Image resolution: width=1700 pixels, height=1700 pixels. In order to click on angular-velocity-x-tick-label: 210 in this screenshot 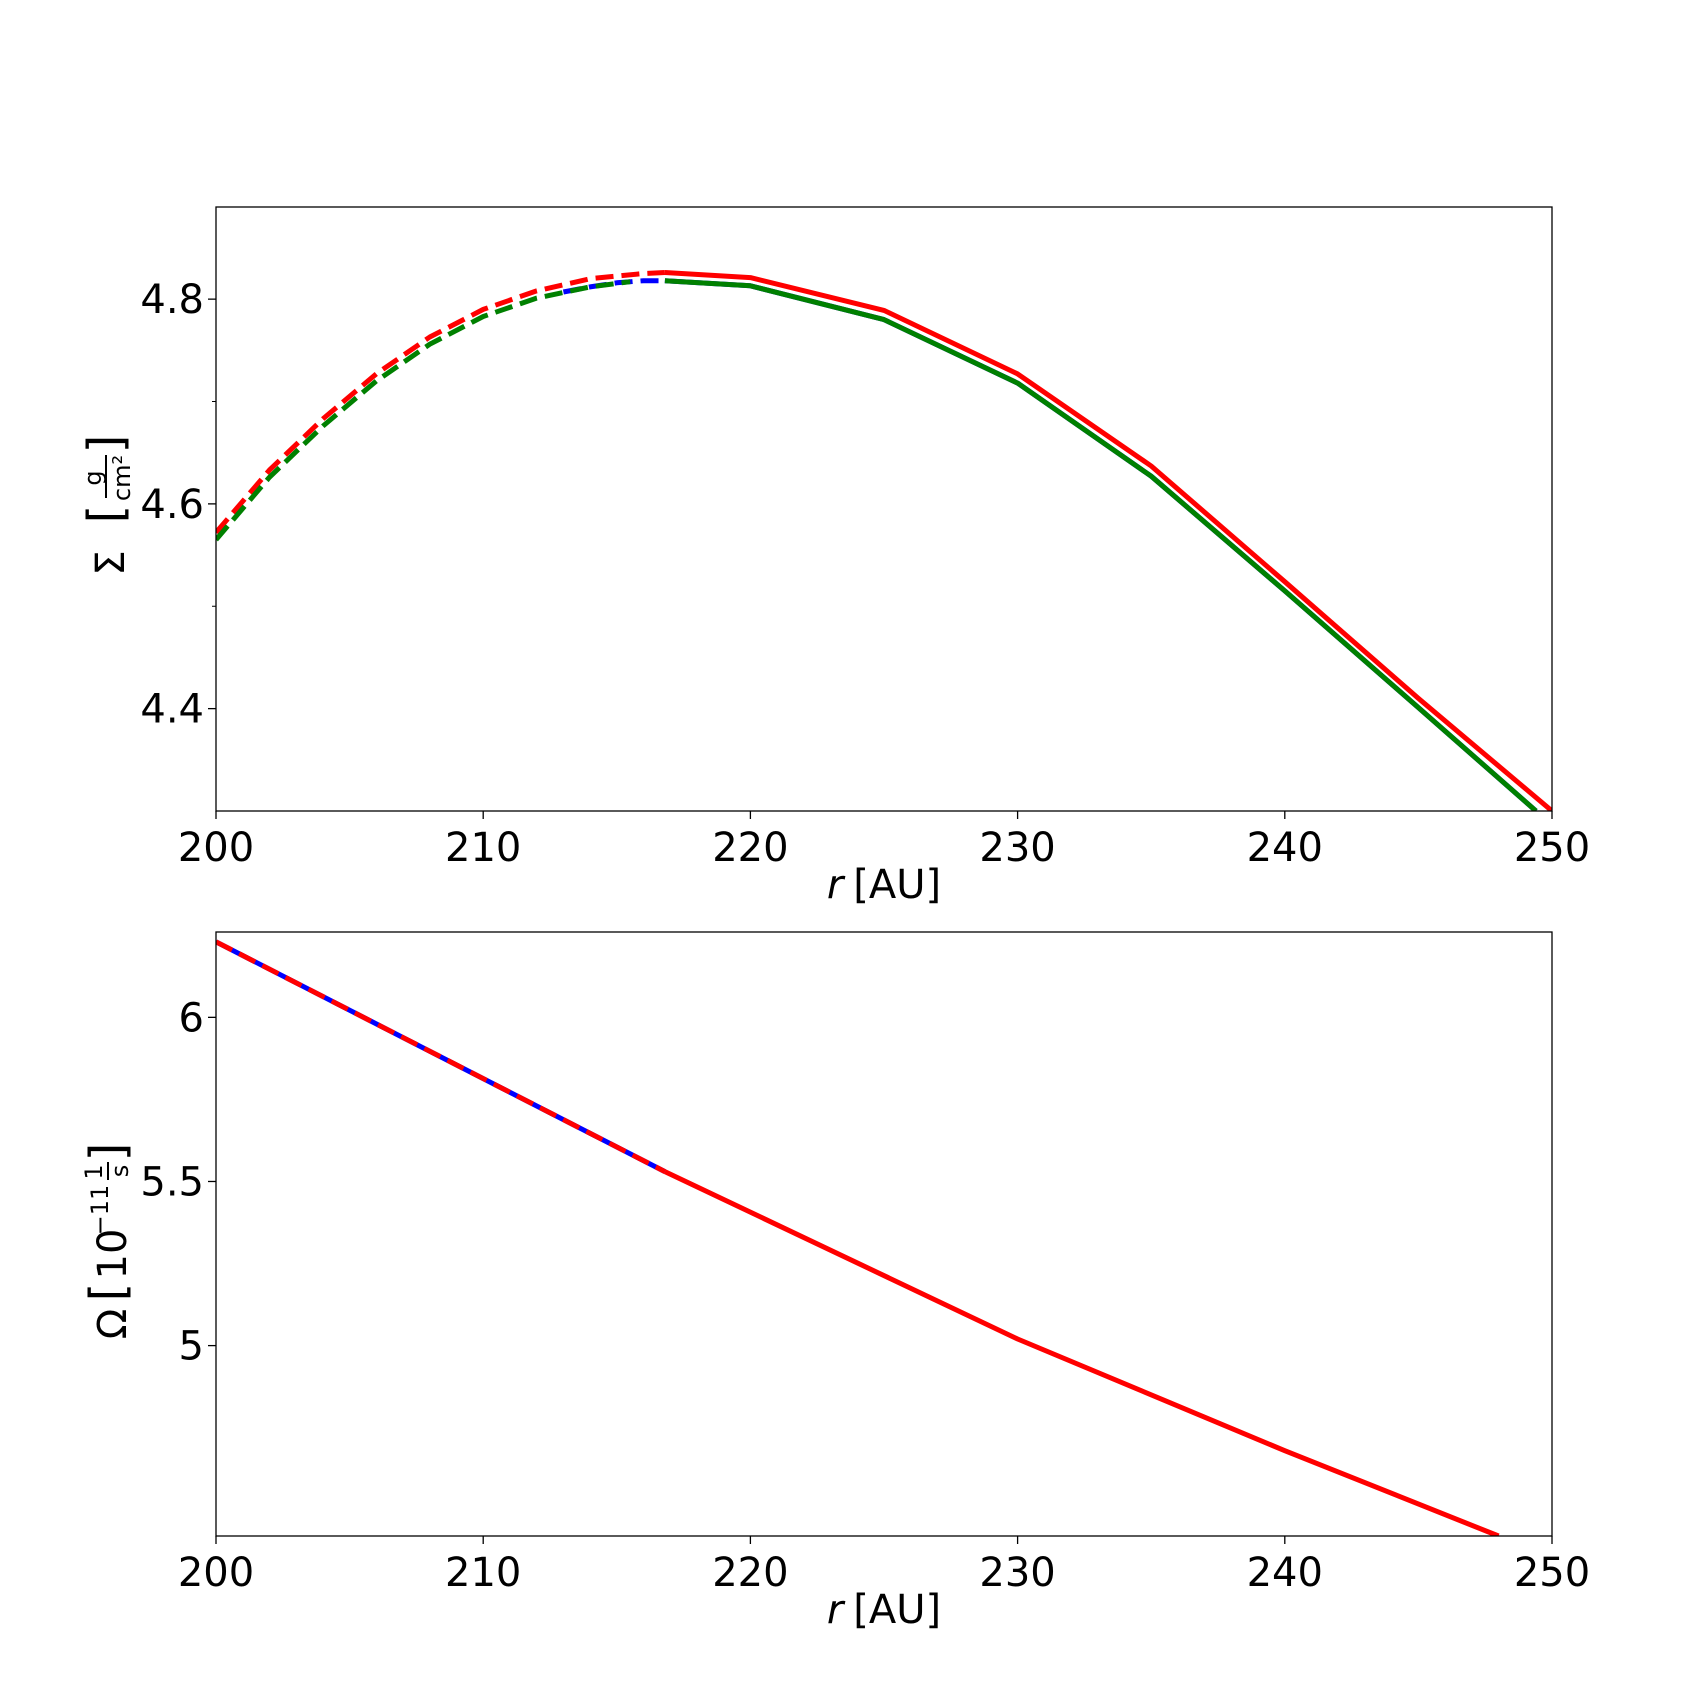, I will do `click(483, 1573)`.